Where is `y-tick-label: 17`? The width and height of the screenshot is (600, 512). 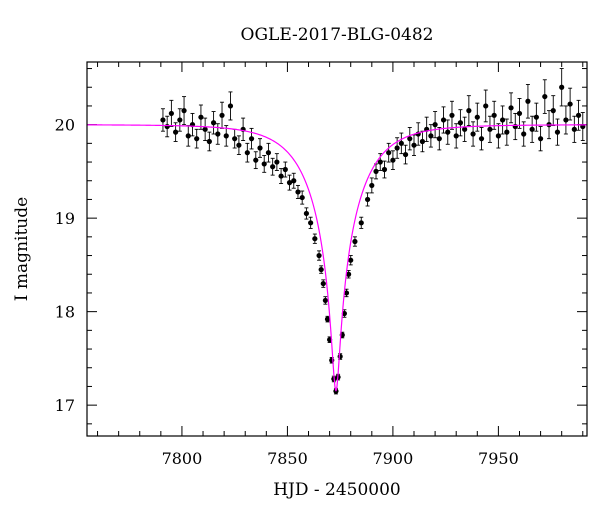 y-tick-label: 17 is located at coordinates (65, 405).